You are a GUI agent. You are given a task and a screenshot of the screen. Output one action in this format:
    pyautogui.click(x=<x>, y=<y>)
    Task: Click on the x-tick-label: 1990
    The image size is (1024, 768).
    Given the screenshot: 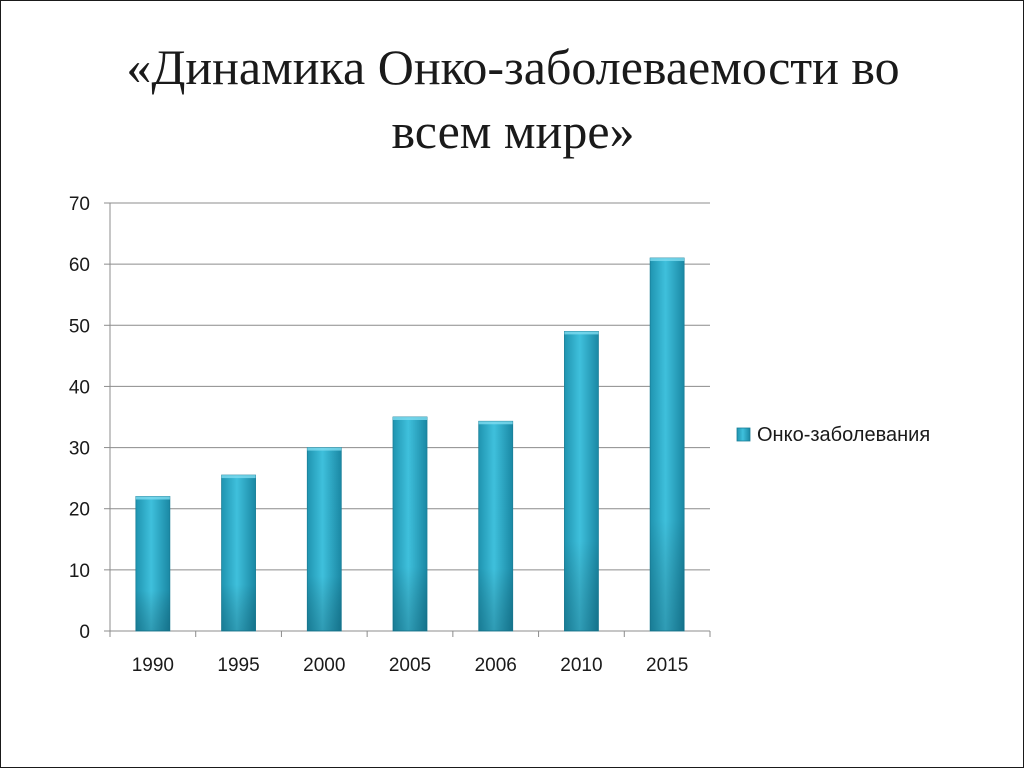 What is the action you would take?
    pyautogui.click(x=153, y=665)
    